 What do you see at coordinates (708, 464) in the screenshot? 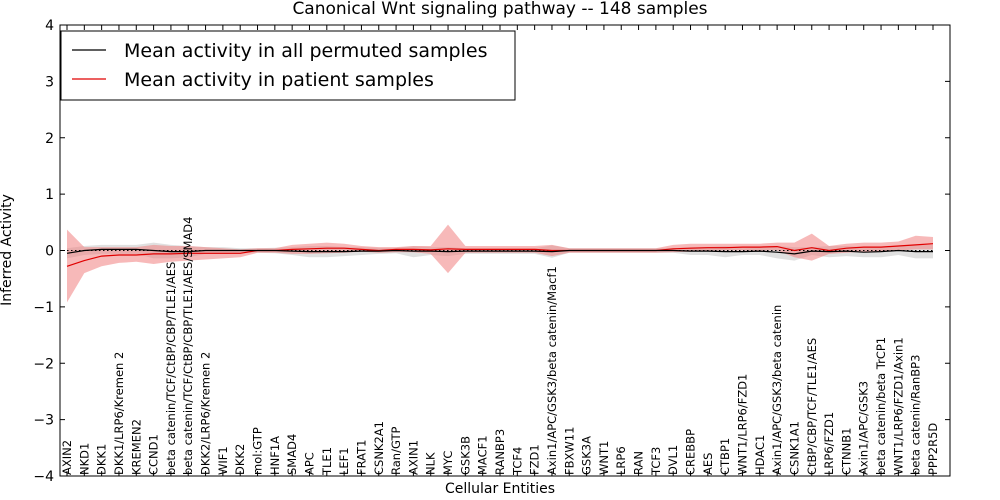
I see `x-tick-label: AES` at bounding box center [708, 464].